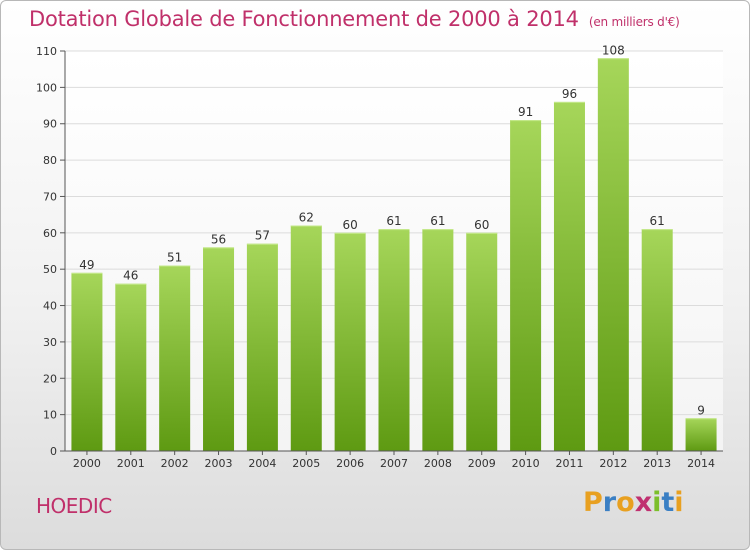 This screenshot has width=750, height=550. Describe the element at coordinates (50, 196) in the screenshot. I see `y-tick-label: 70` at that location.